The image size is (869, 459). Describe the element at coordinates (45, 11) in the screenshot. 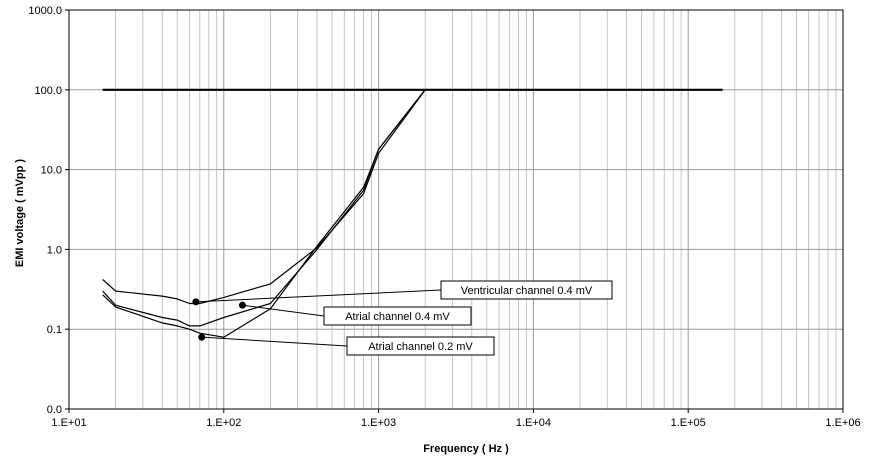

I see `y-tick-label: 1000.0` at that location.